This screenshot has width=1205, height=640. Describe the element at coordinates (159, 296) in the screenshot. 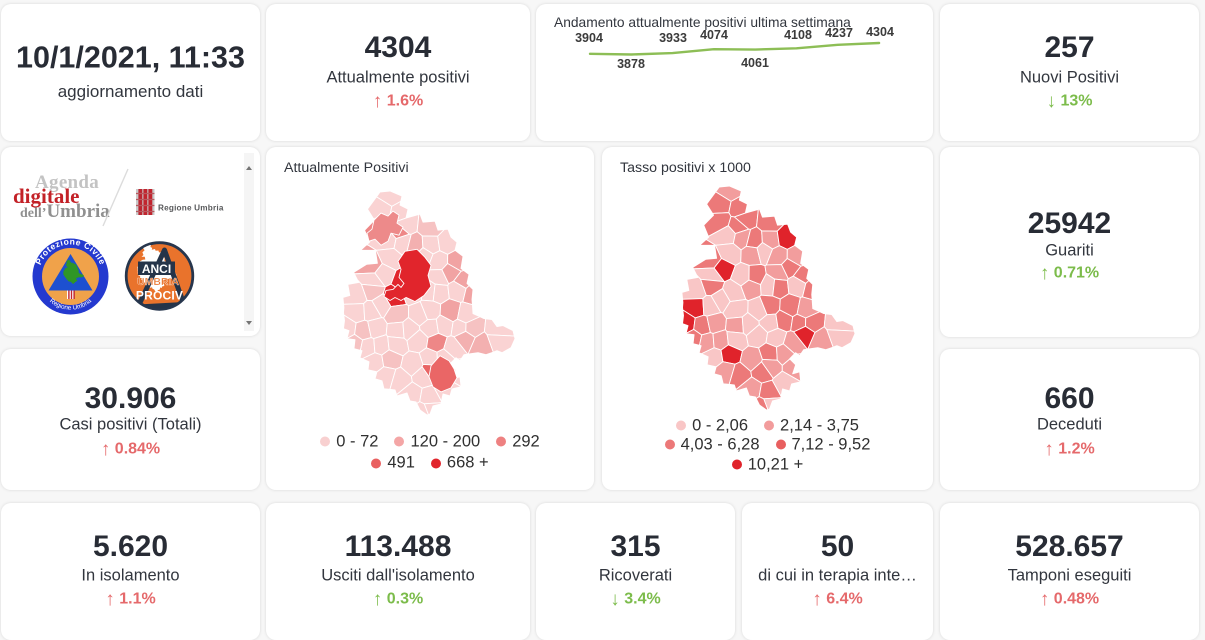

I see `svg-text: PROCIV` at that location.